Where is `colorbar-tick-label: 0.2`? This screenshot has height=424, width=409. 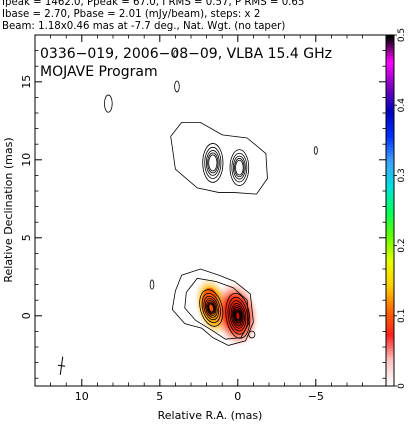
colorbar-tick-label: 0.2 is located at coordinates (402, 245).